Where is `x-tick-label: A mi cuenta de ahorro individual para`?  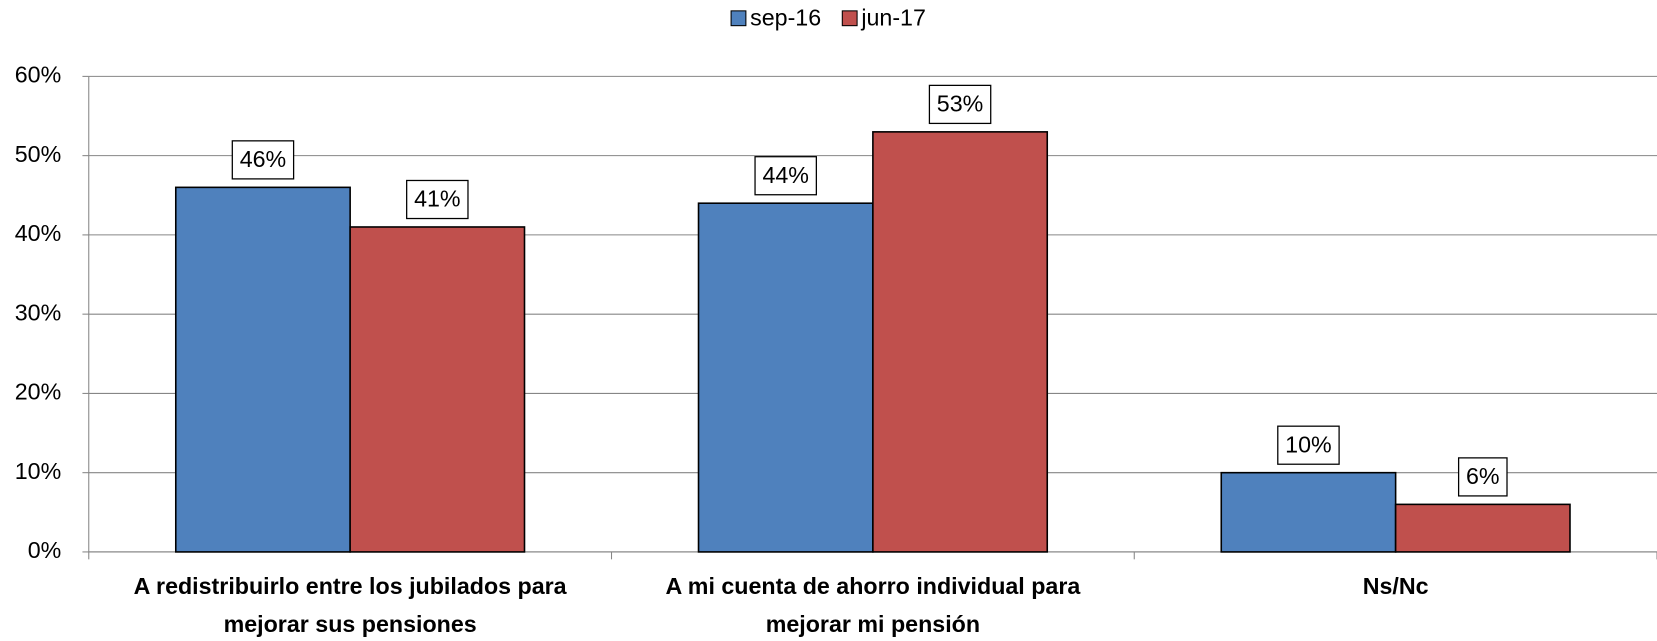
x-tick-label: A mi cuenta de ahorro individual para is located at coordinates (873, 586).